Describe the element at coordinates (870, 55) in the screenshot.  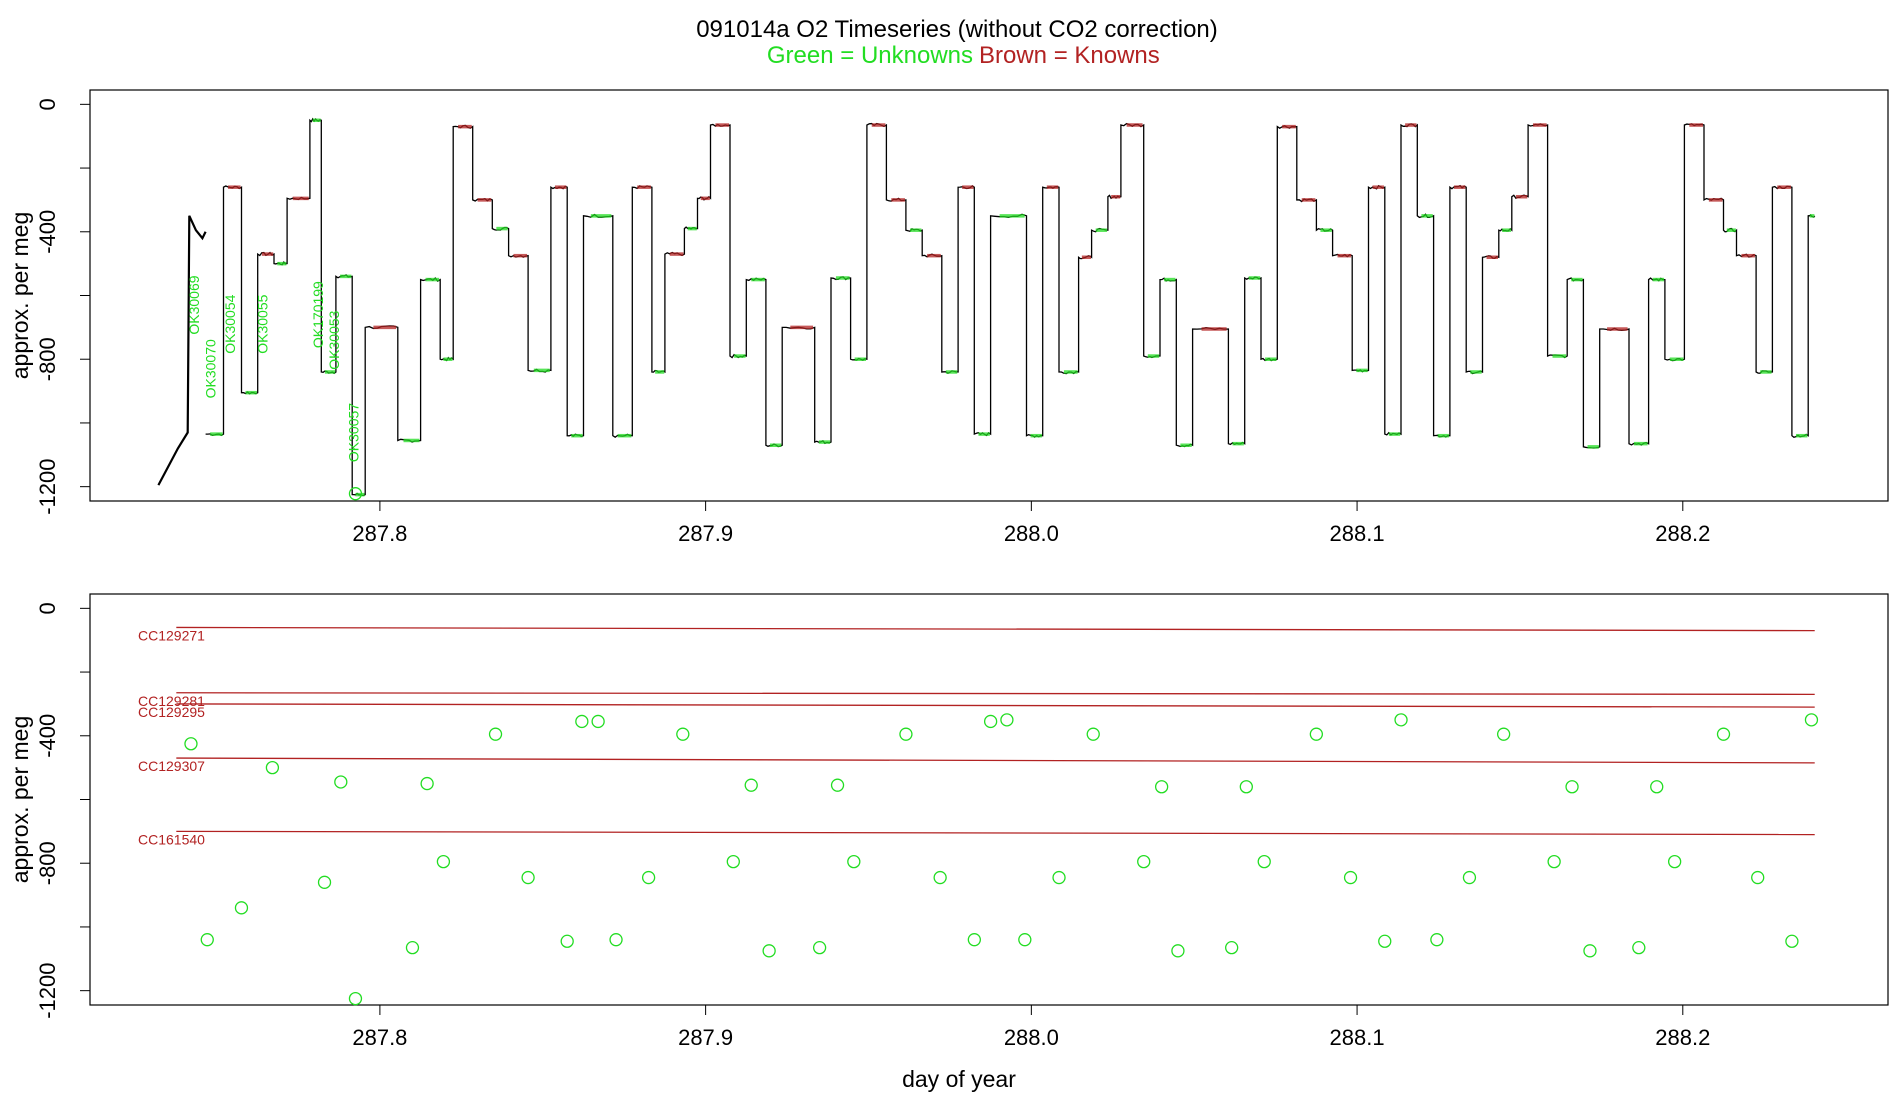
I see `legend-unknowns: Green = Unknowns` at that location.